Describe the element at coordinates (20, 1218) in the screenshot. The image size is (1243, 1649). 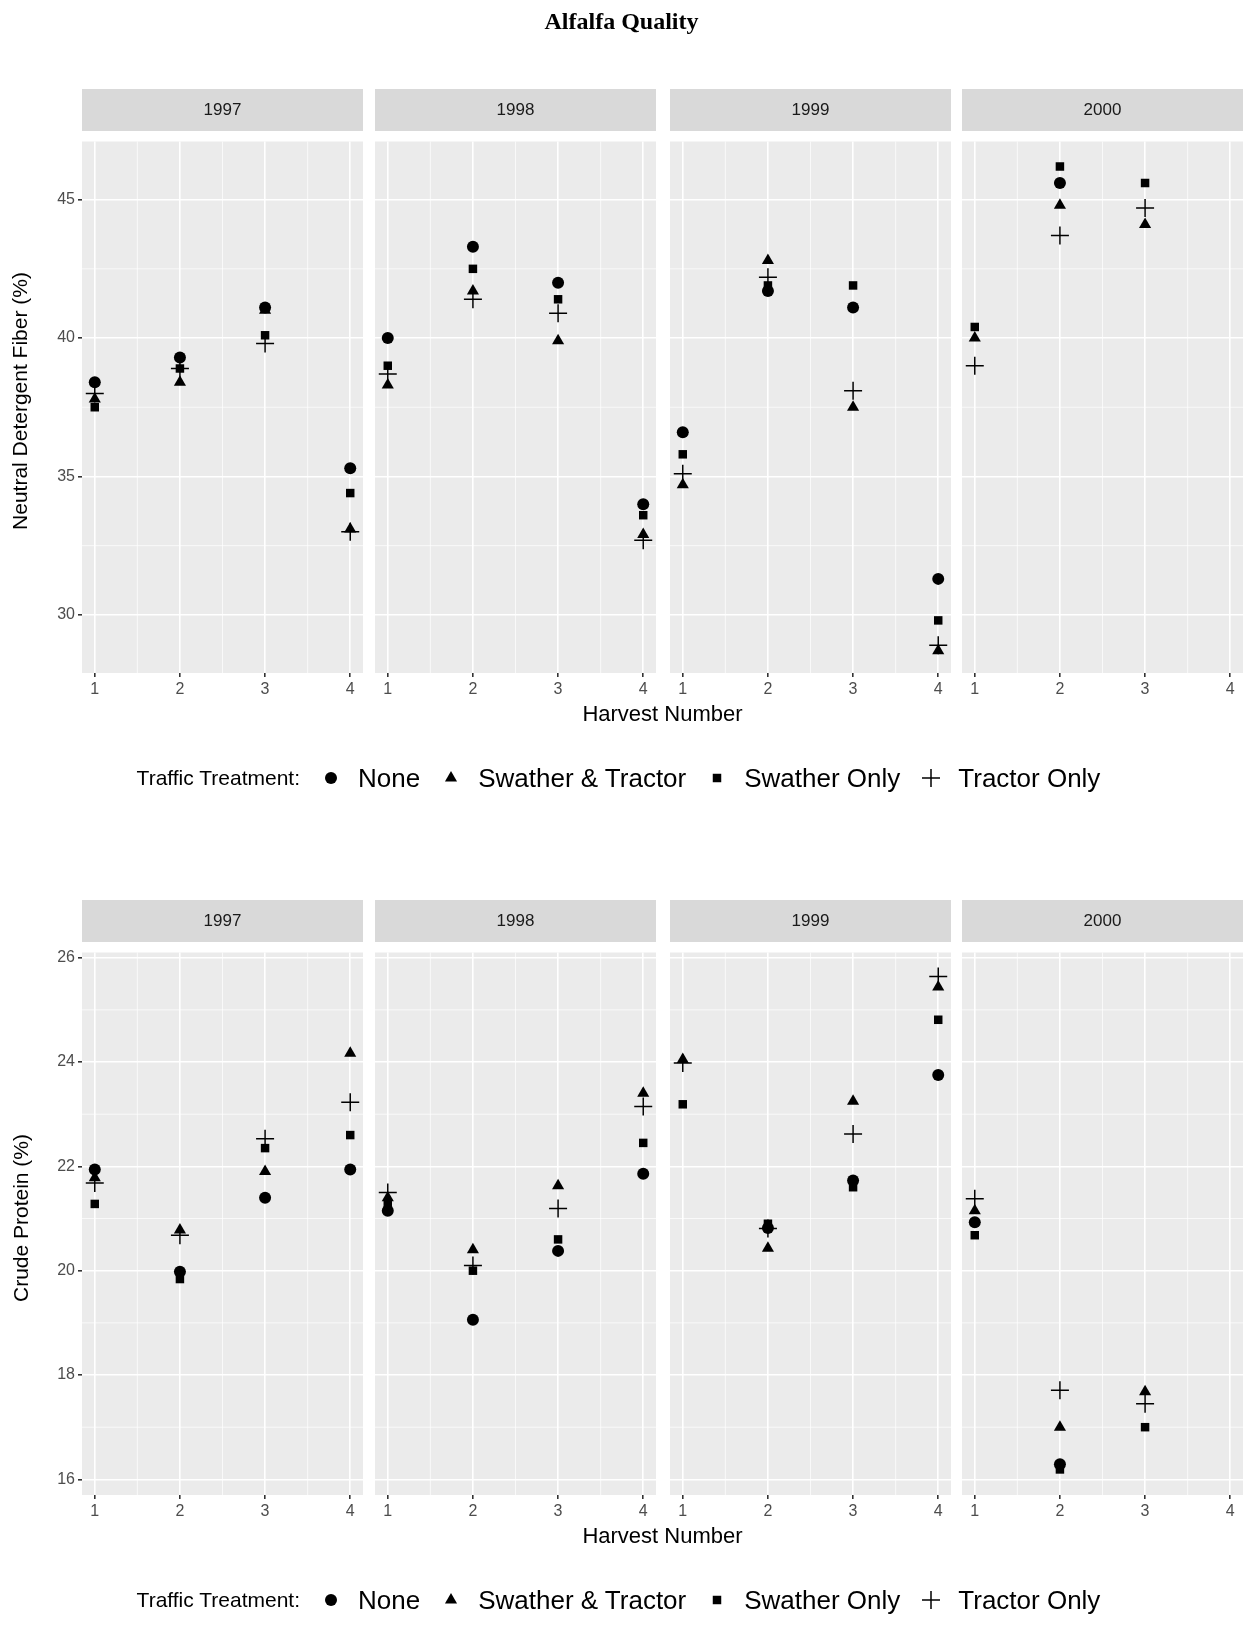
I see `y-axis-title: Crude Protein (%)` at that location.